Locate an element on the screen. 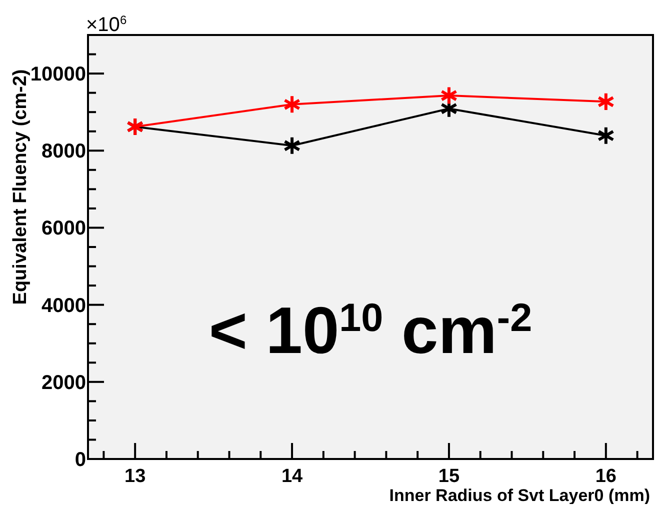 The width and height of the screenshot is (666, 512). y-tick-label: 10000 is located at coordinates (58, 75).